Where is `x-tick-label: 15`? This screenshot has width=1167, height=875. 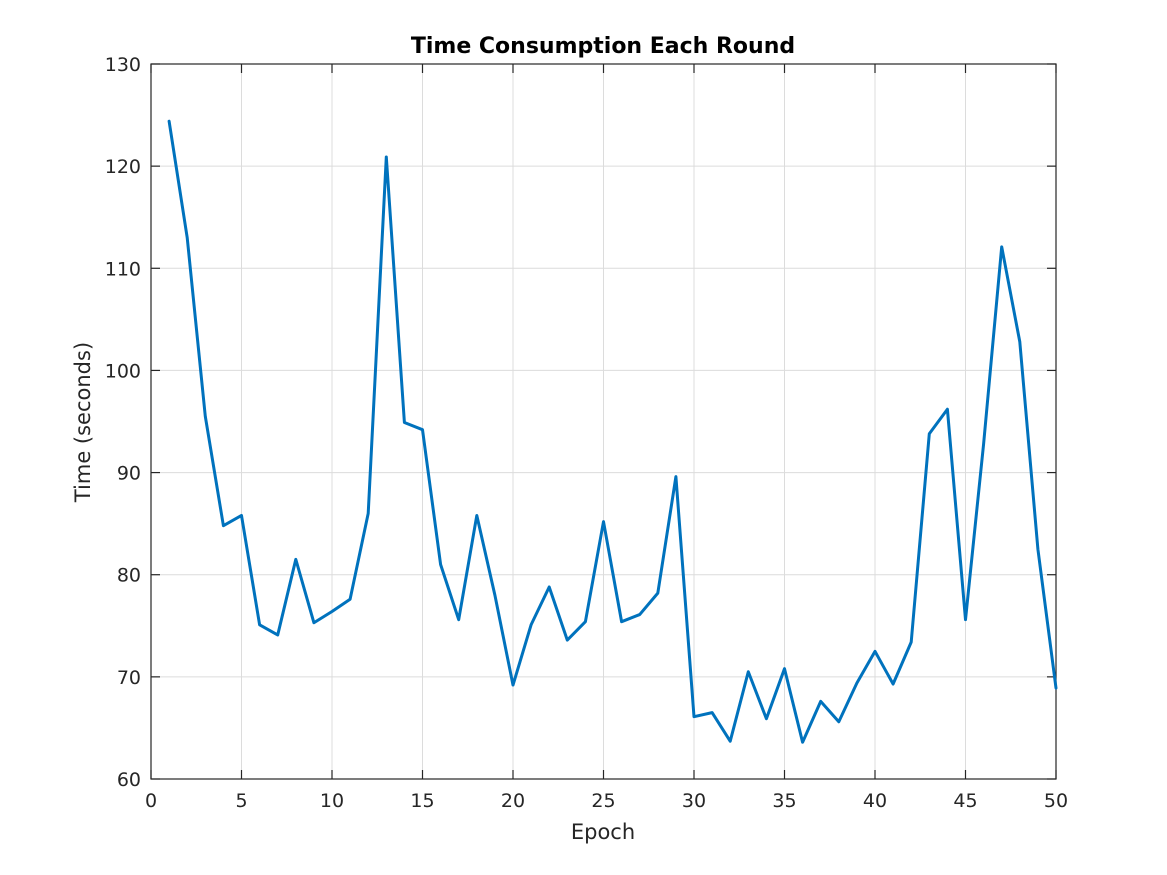 x-tick-label: 15 is located at coordinates (422, 801).